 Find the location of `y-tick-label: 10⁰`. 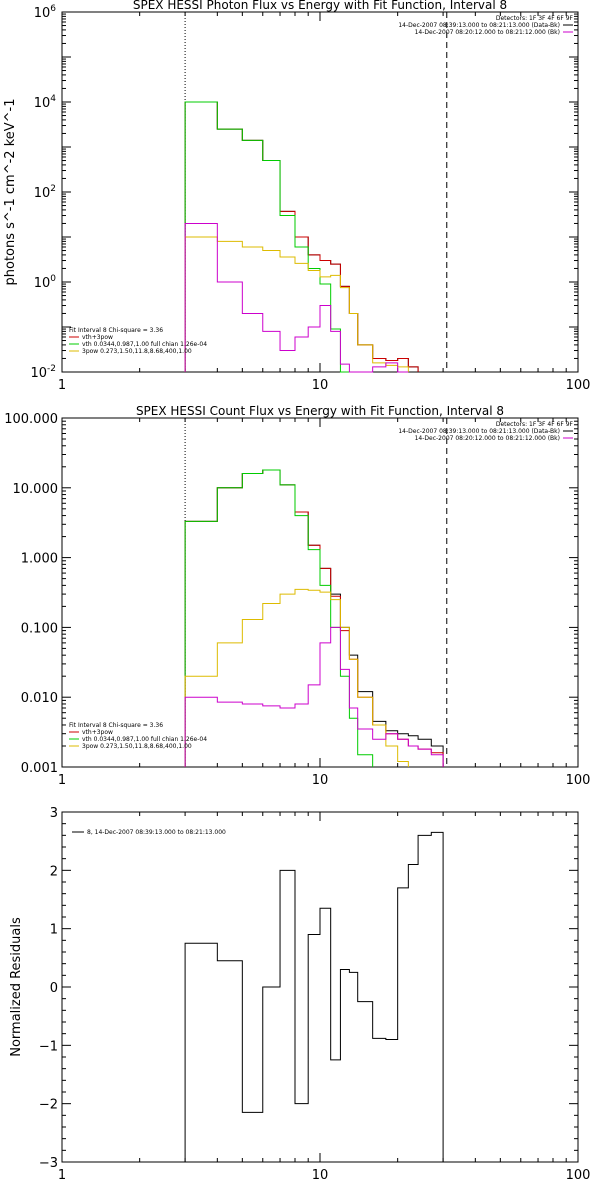

y-tick-label: 10⁰ is located at coordinates (45, 282).